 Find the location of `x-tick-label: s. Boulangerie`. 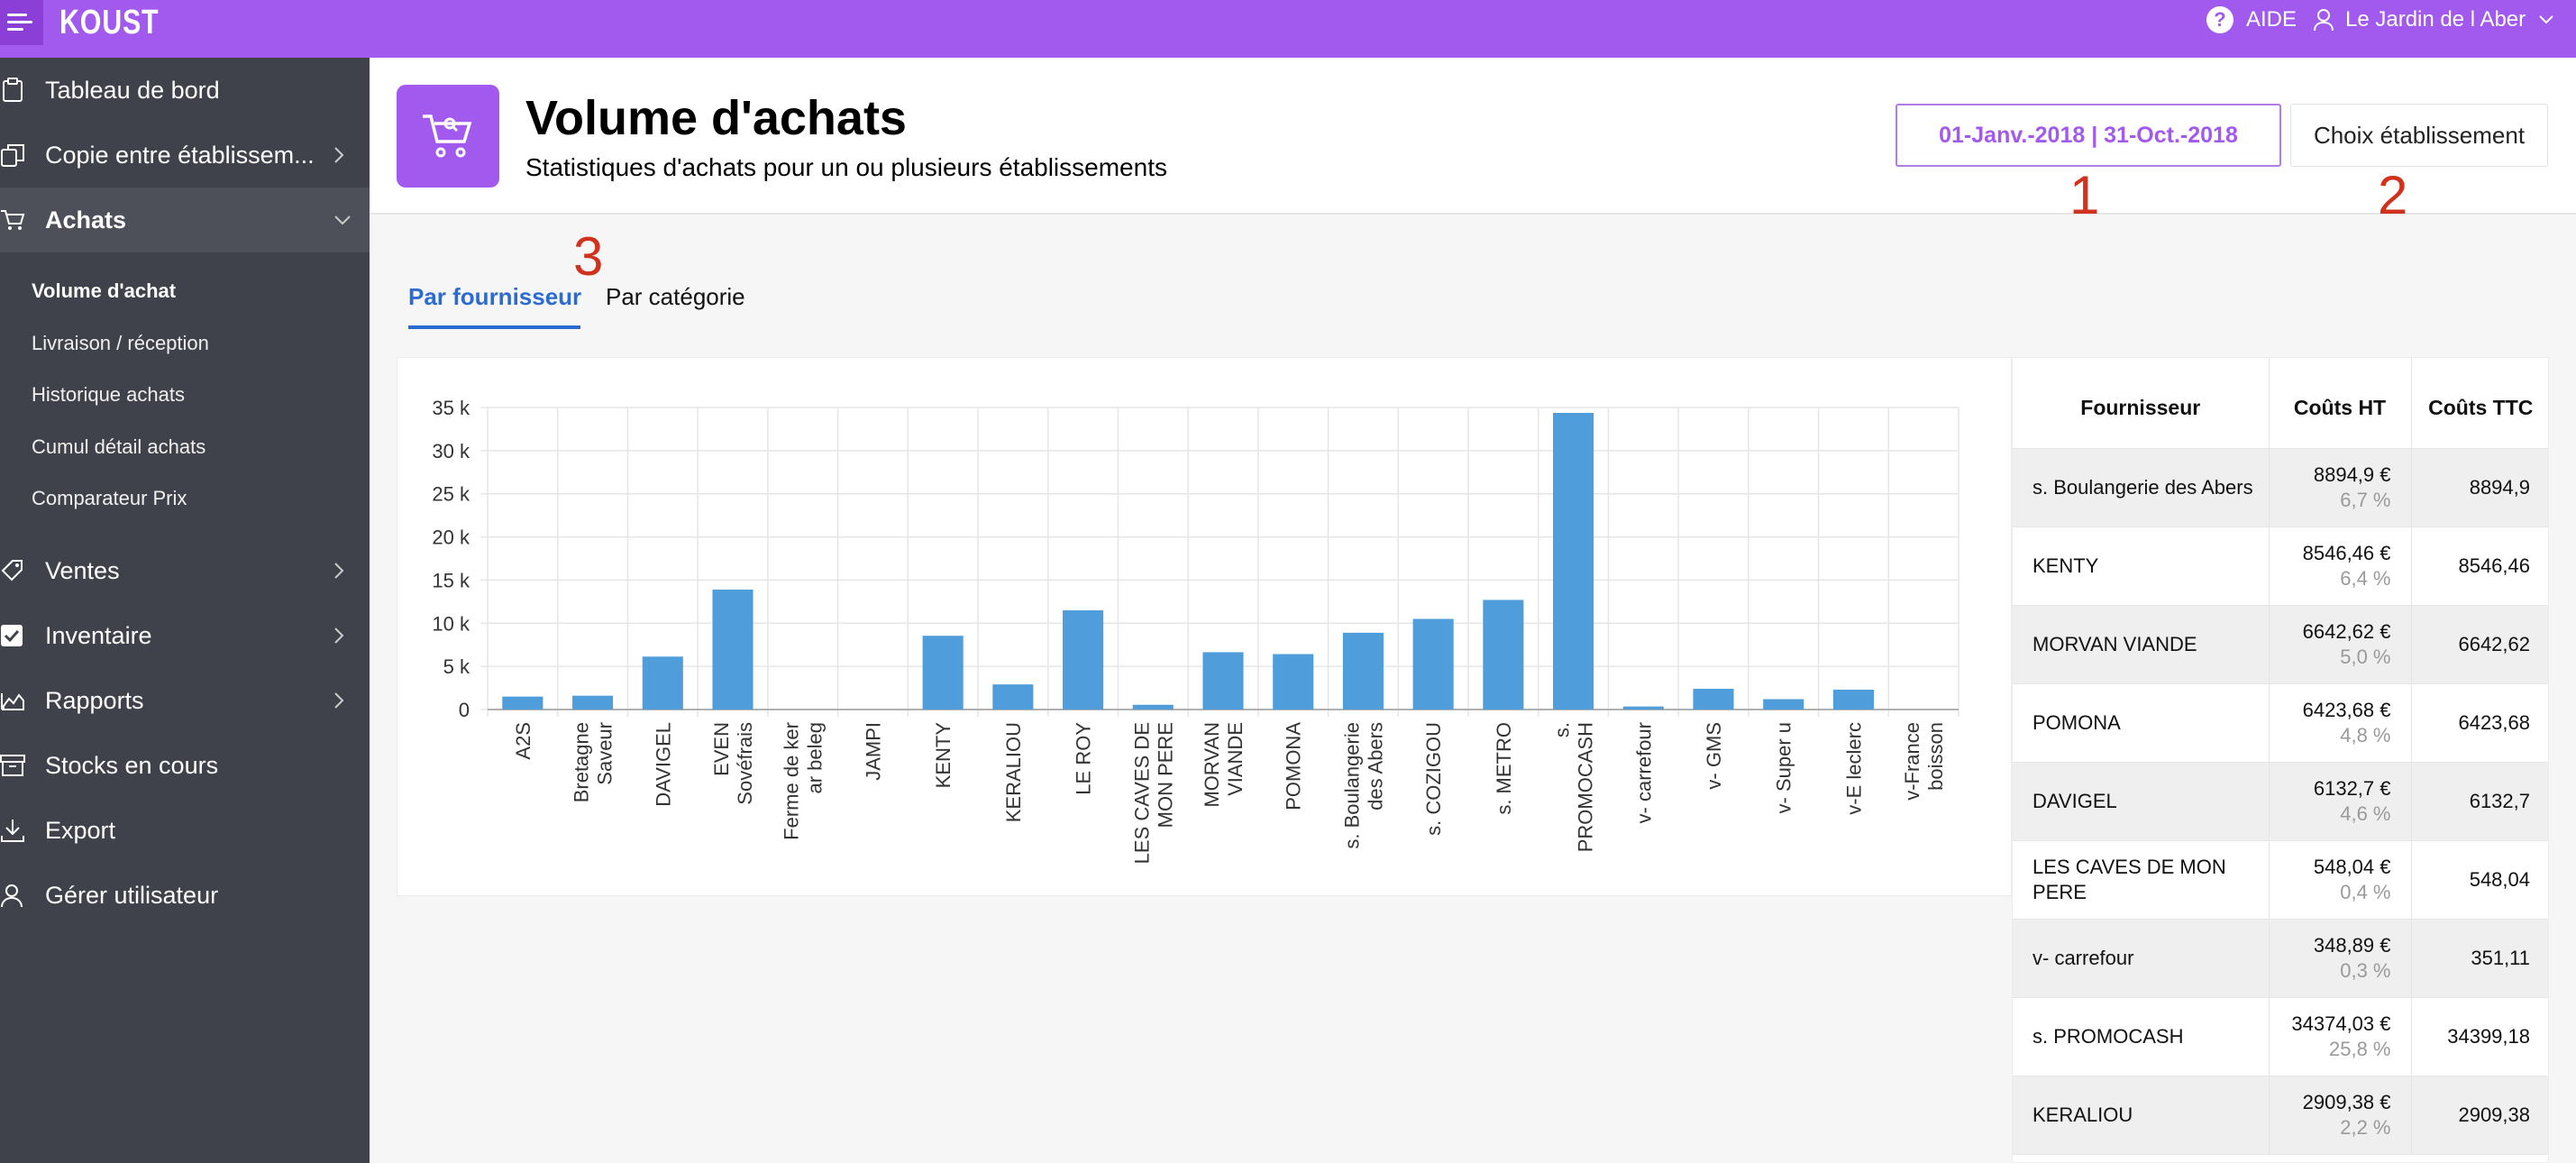

x-tick-label: s. Boulangerie is located at coordinates (1351, 785).